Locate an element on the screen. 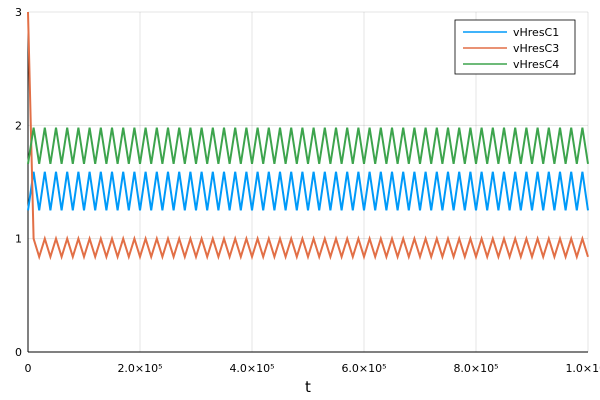 The image size is (600, 400). legend-box is located at coordinates (515, 47).